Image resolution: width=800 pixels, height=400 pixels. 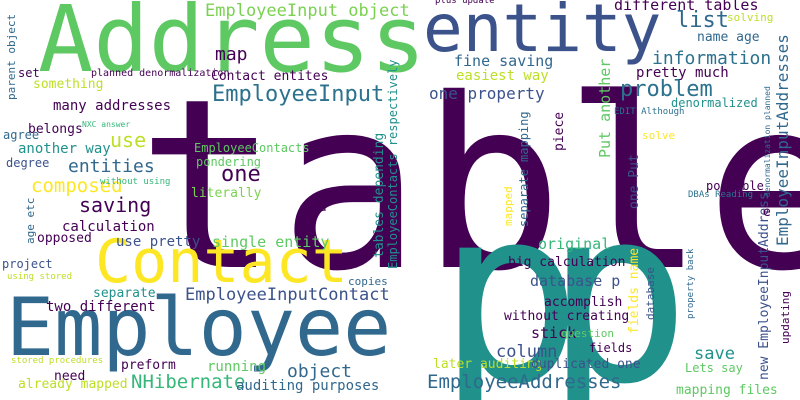 What do you see at coordinates (237, 367) in the screenshot?
I see `word-cloud-word: running` at bounding box center [237, 367].